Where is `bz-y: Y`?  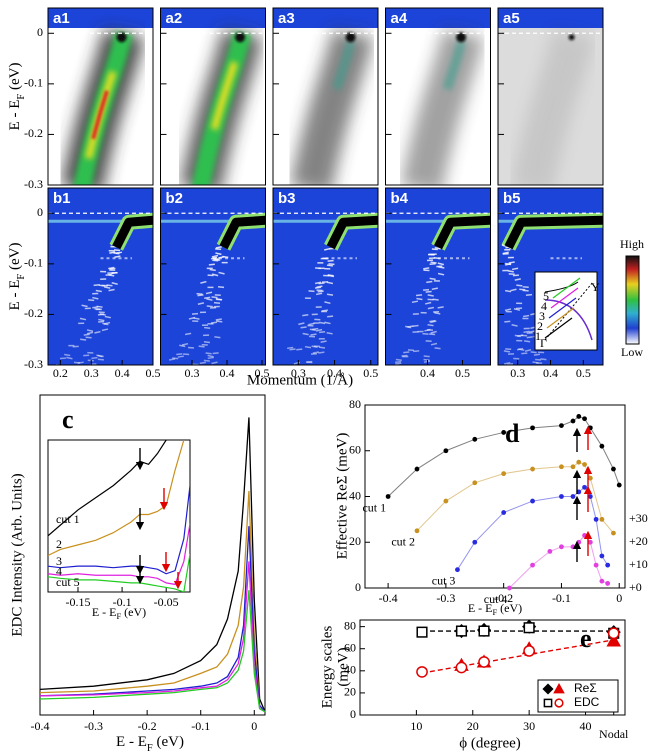
bz-y: Y is located at coordinates (595, 287).